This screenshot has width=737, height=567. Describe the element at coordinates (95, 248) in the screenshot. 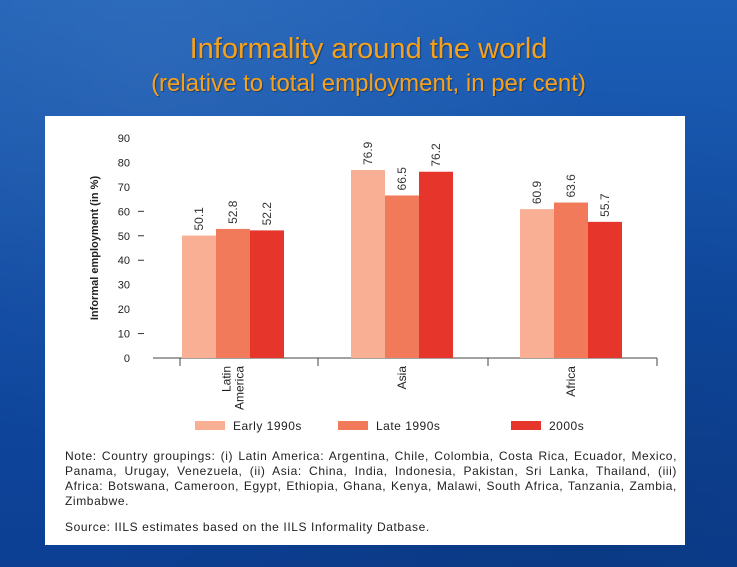

I see `y-axis-label: Informal employment (in %)` at that location.